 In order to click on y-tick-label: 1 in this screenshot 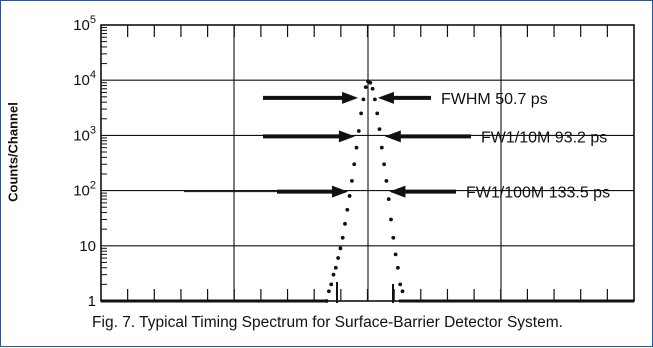, I will do `click(92, 301)`.